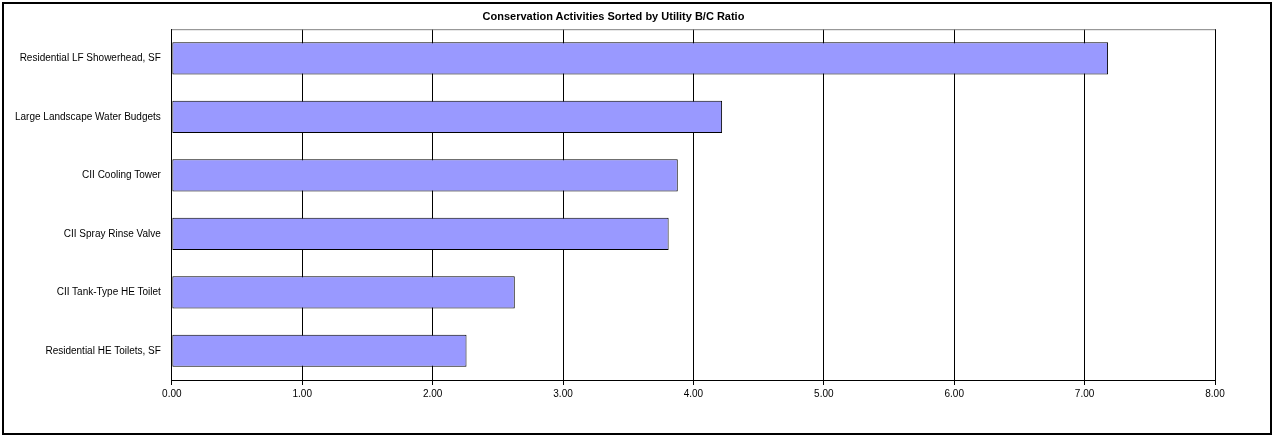 This screenshot has width=1278, height=441. What do you see at coordinates (302, 393) in the screenshot?
I see `x-tick-label: 1.00` at bounding box center [302, 393].